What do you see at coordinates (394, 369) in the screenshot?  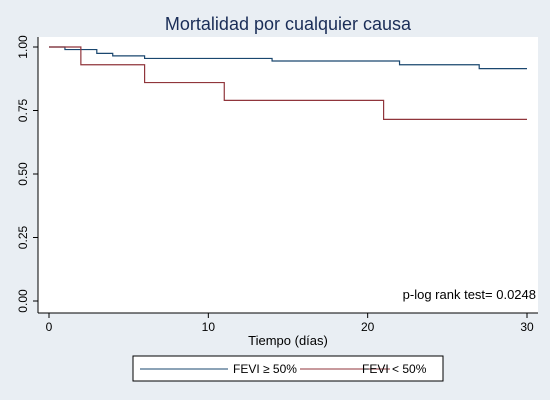 I see `legend-label-fevi-lt-50: FEVI < 50%` at bounding box center [394, 369].